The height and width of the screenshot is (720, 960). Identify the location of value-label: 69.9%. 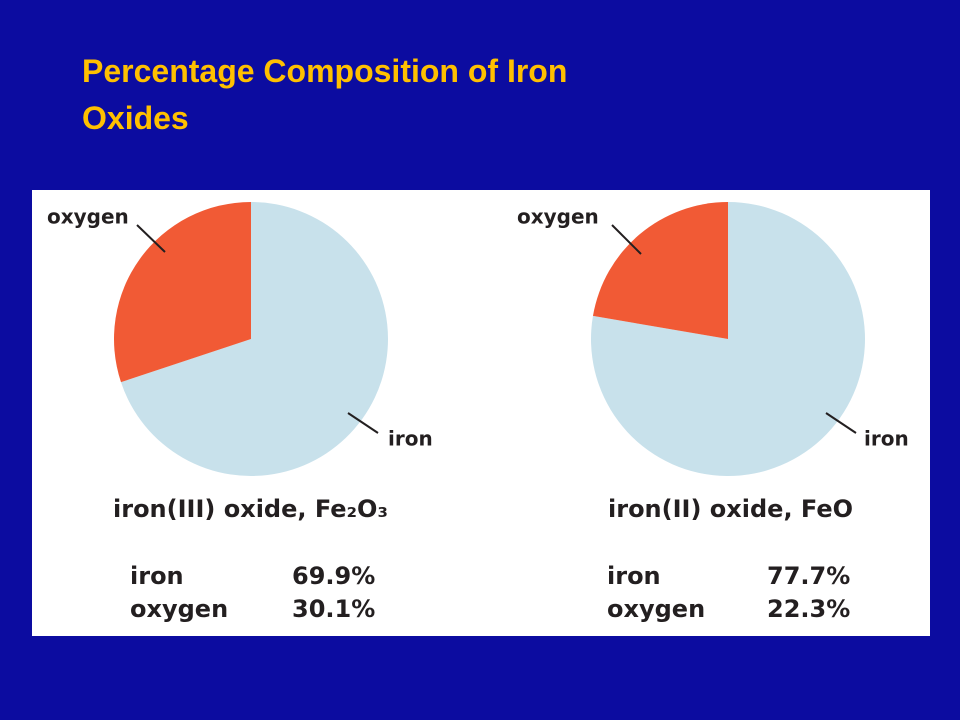
(333, 576).